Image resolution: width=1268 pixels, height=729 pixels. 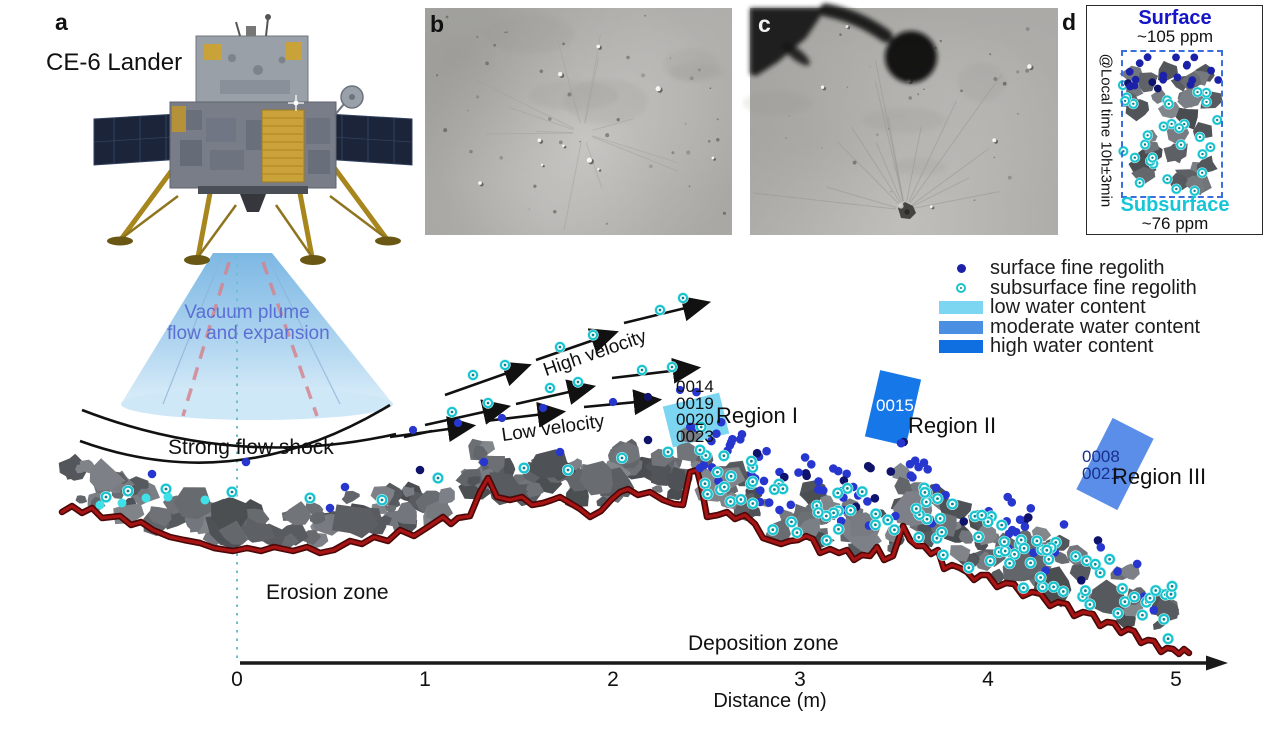 I want to click on subsurface-label: Subsurface, so click(x=1175, y=205).